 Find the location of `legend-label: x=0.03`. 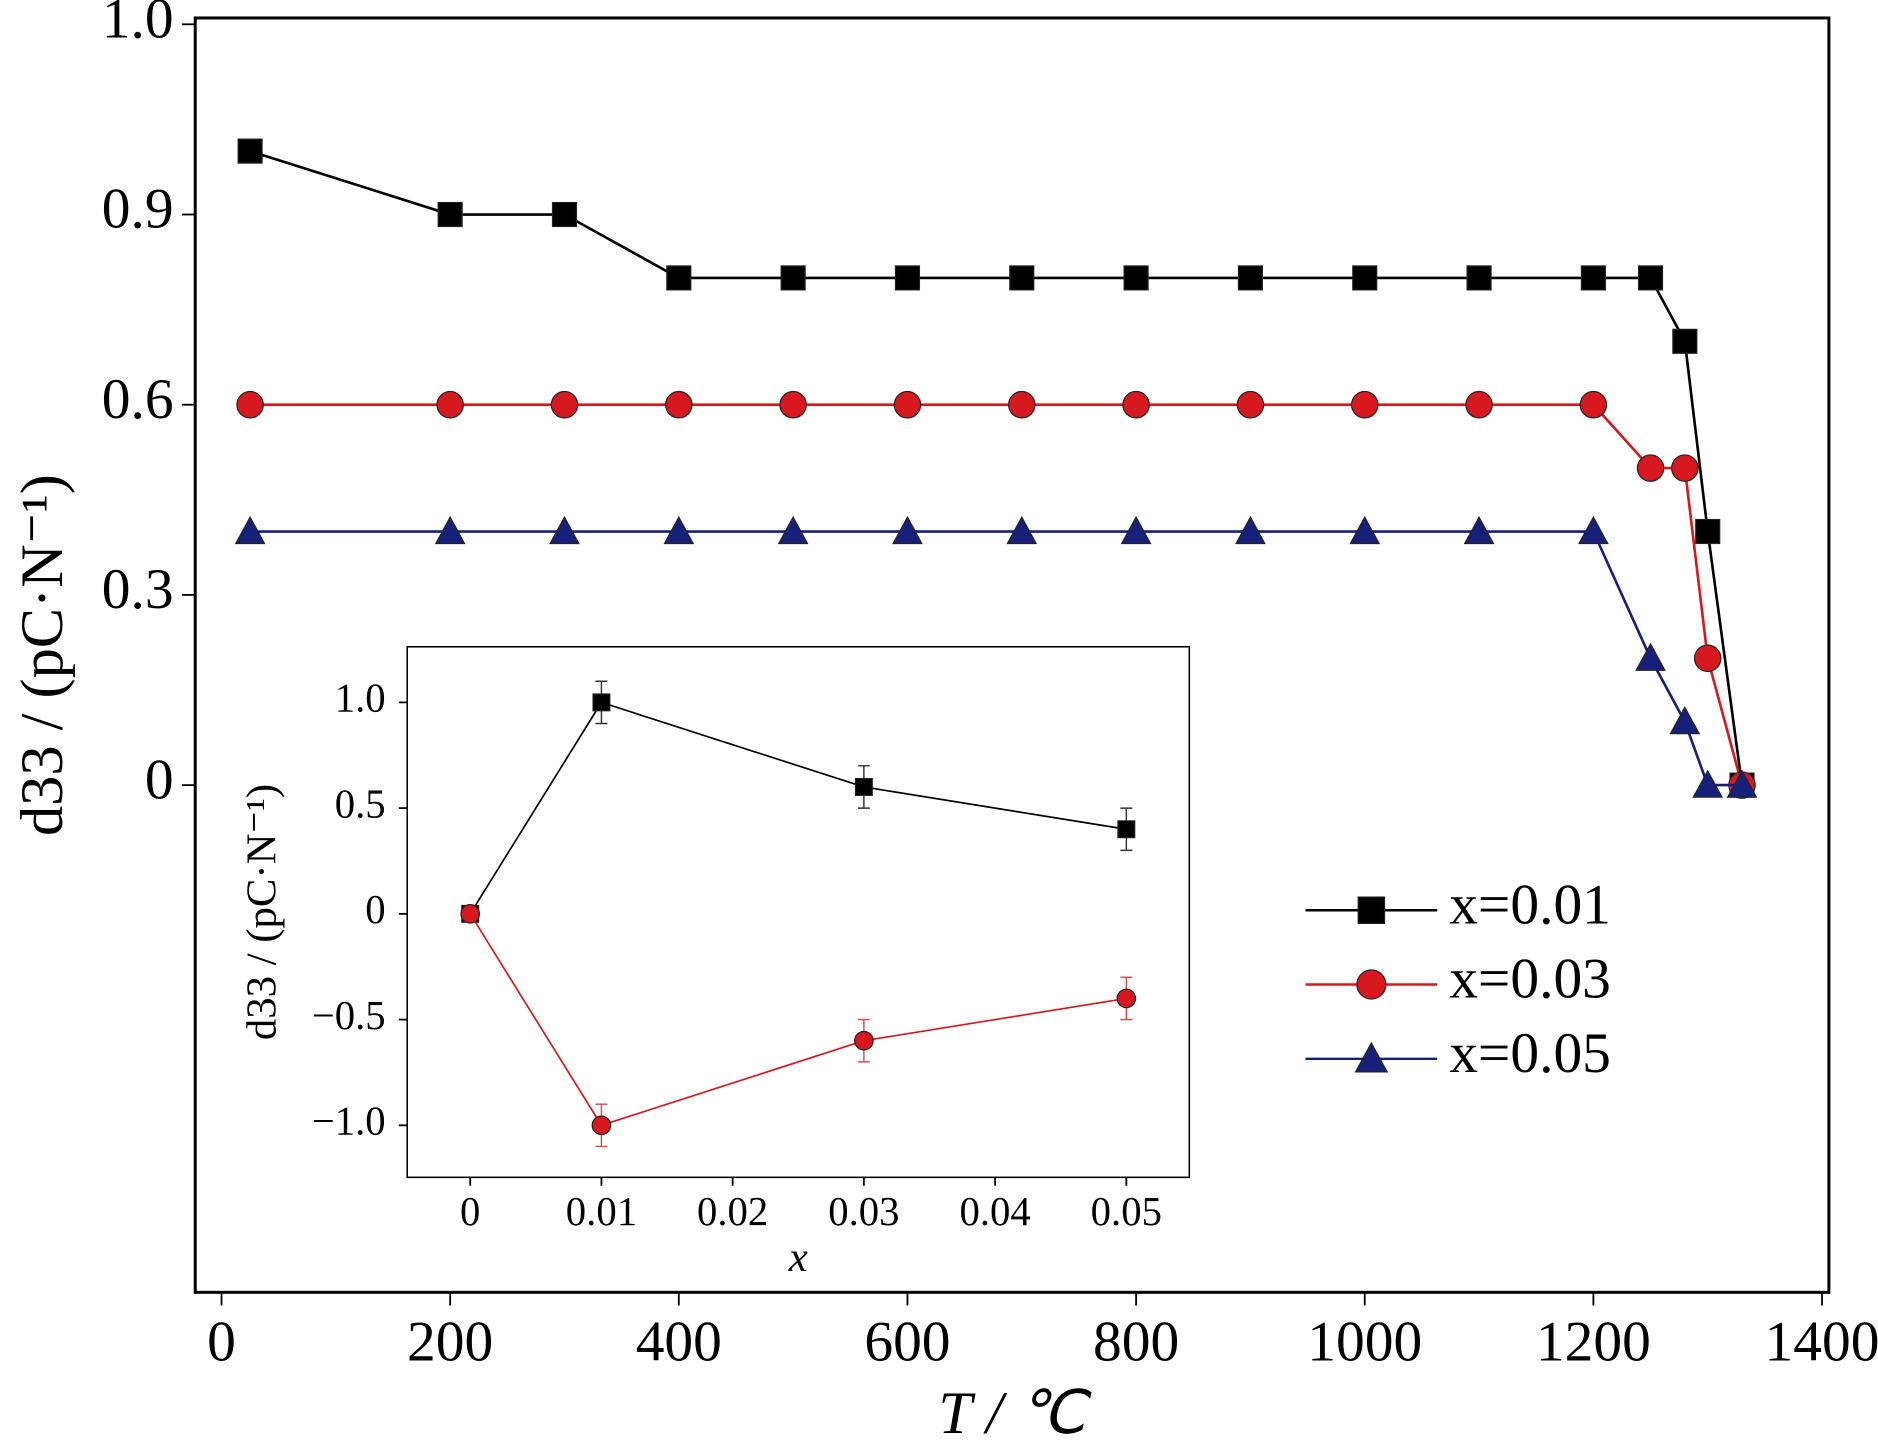

legend-label: x=0.03 is located at coordinates (1530, 979).